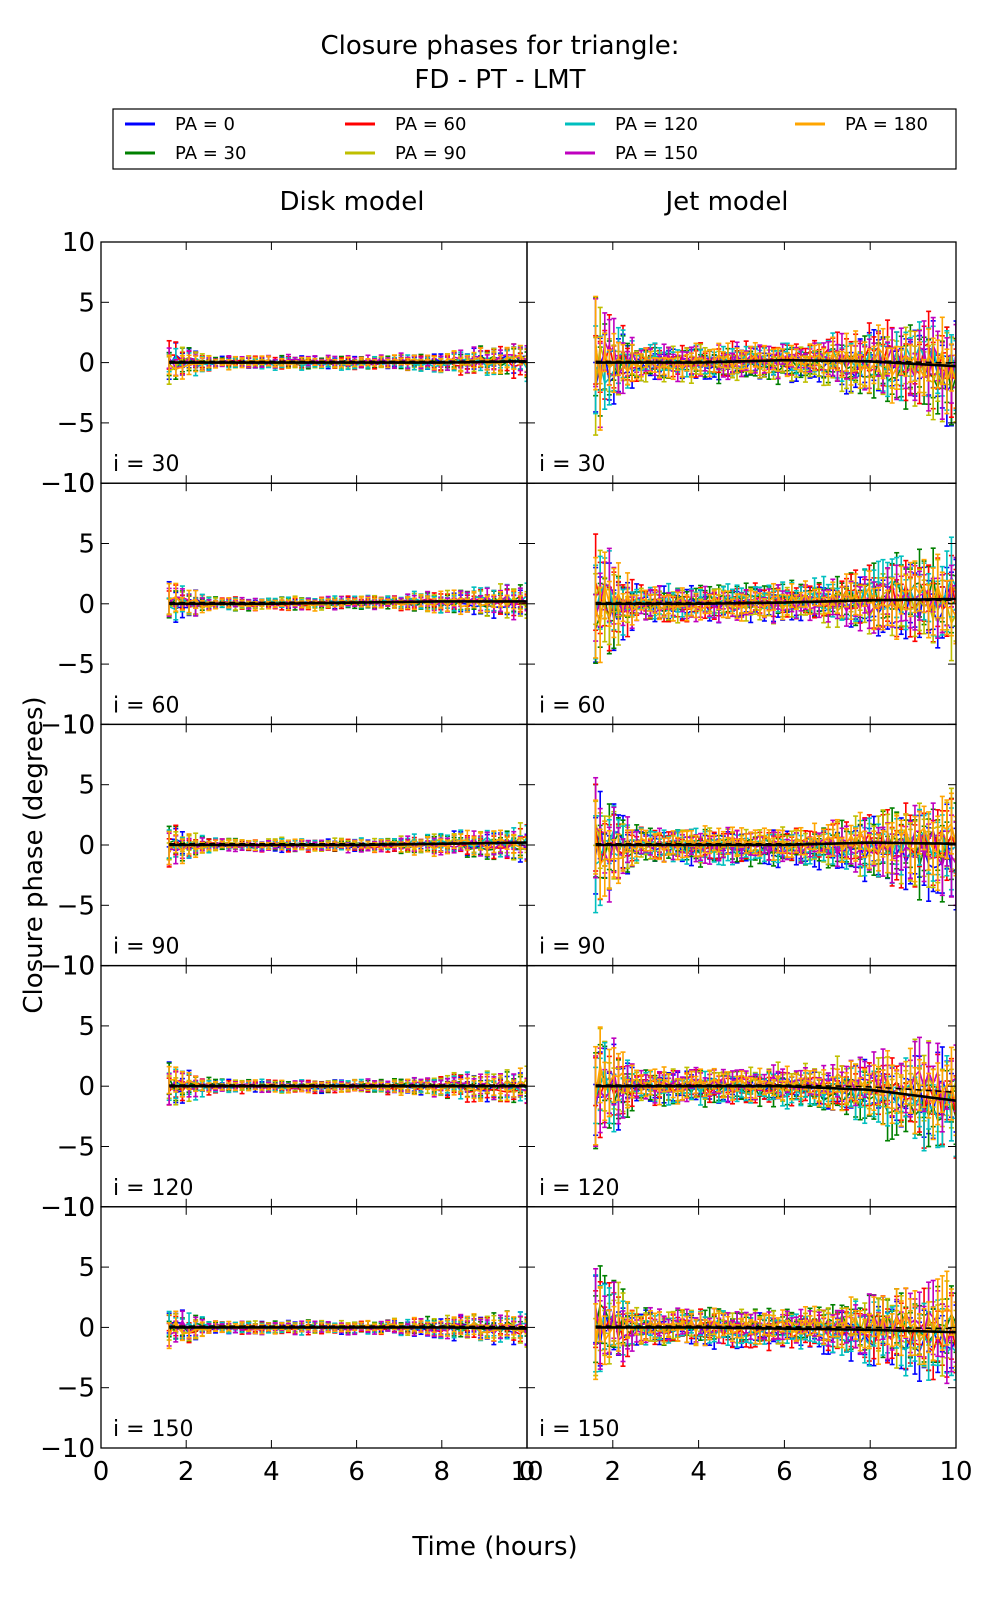 Image resolution: width=1000 pixels, height=1600 pixels. I want to click on legend-item: PA = 120, so click(631, 124).